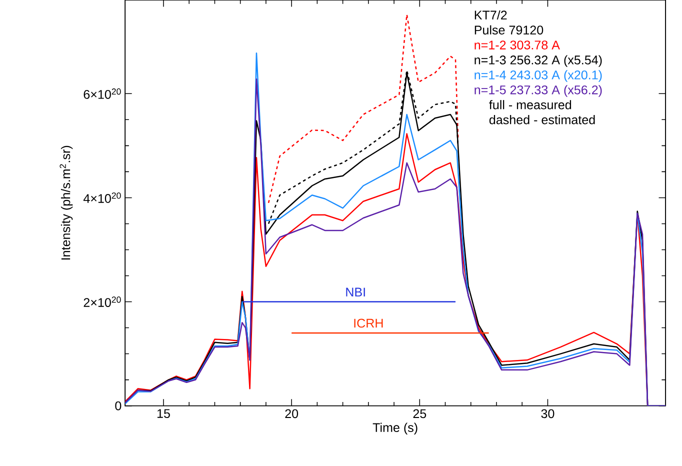 This screenshot has width=682, height=466. Describe the element at coordinates (368, 323) in the screenshot. I see `annotation: ICRH` at that location.